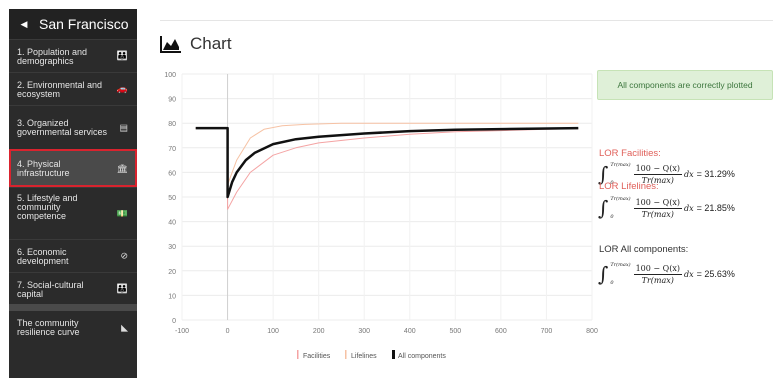 The image size is (773, 378). I want to click on bank-icon: 🏛, so click(122, 168).